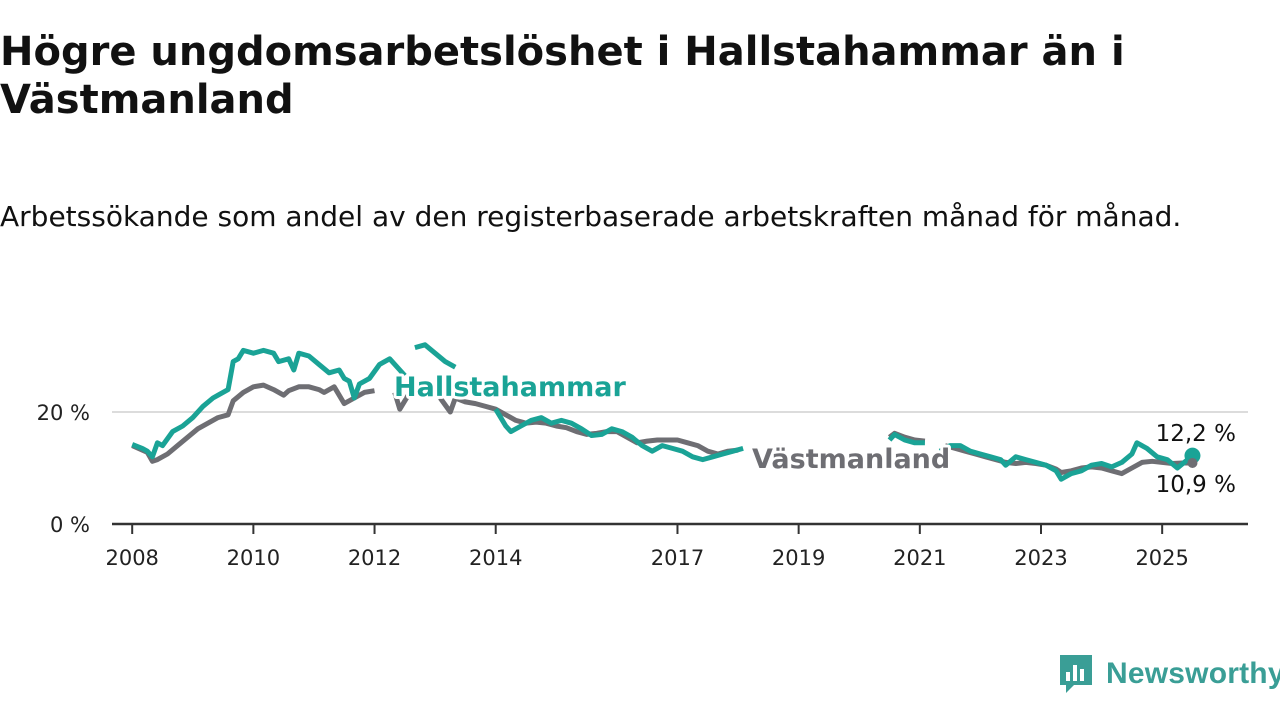 The width and height of the screenshot is (1280, 720). I want to click on y-tick-label: 0 %, so click(70, 525).